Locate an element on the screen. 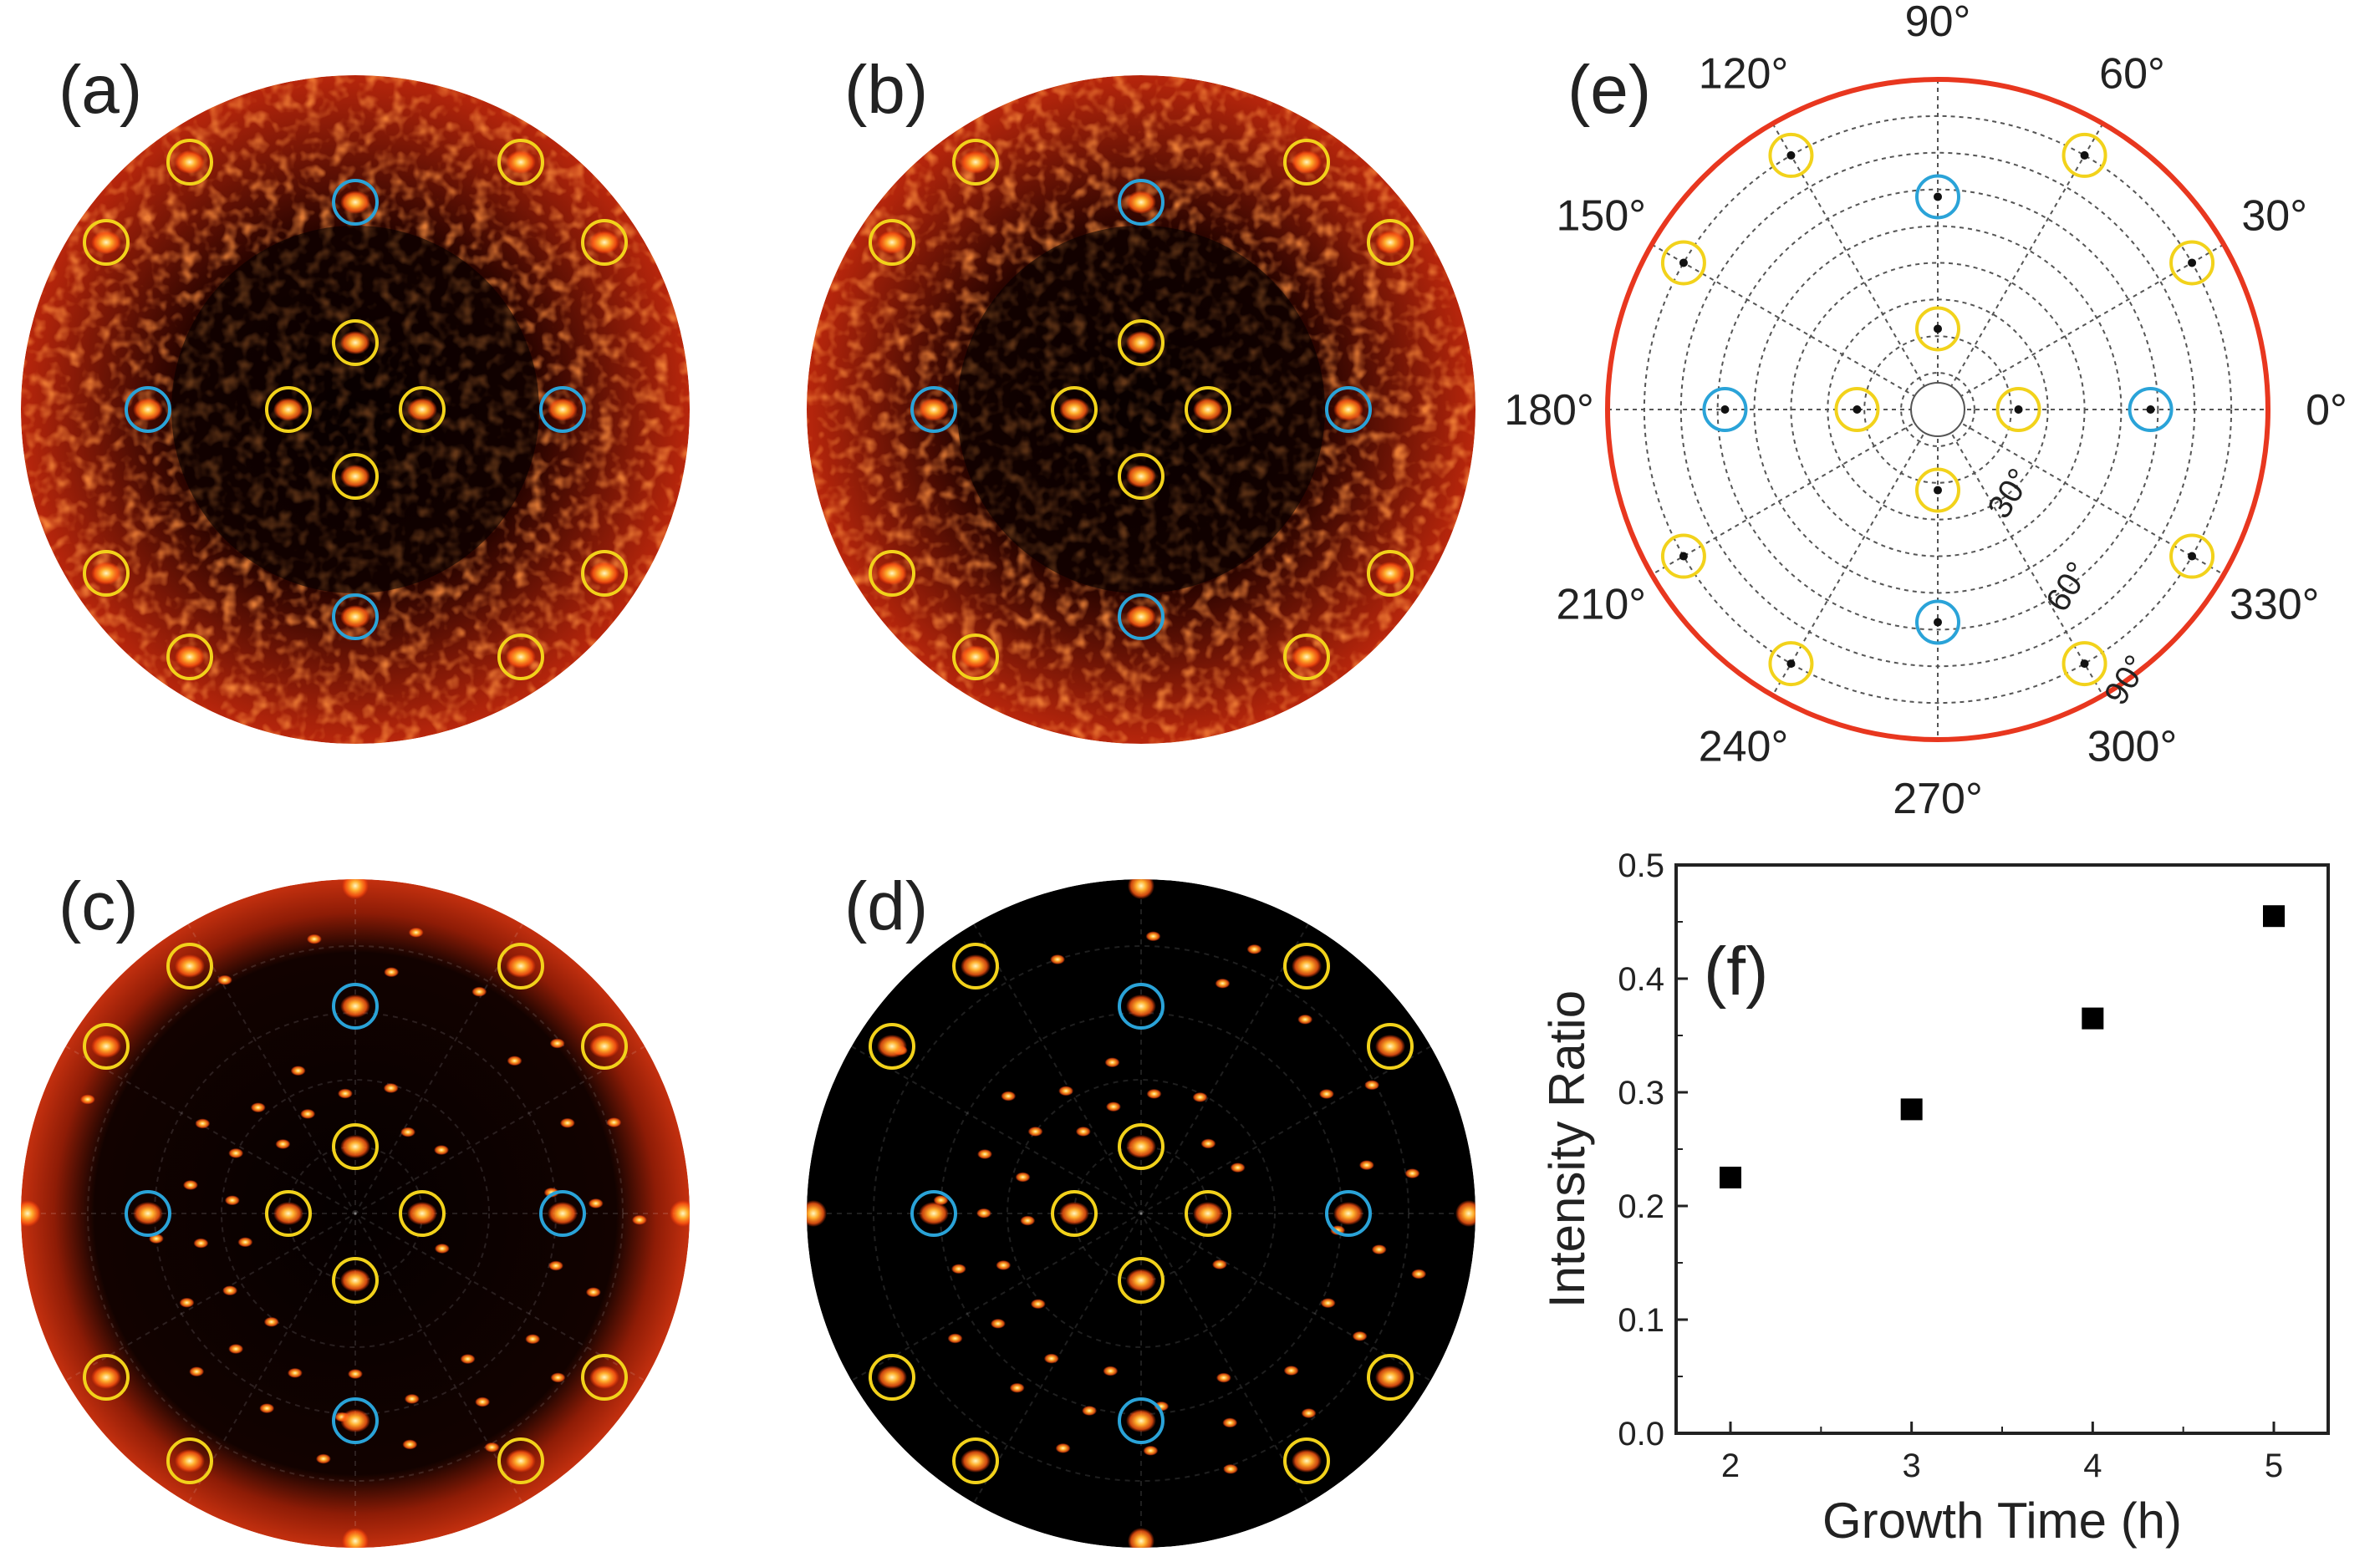  pole-figure-background is located at coordinates (1141, 1213).